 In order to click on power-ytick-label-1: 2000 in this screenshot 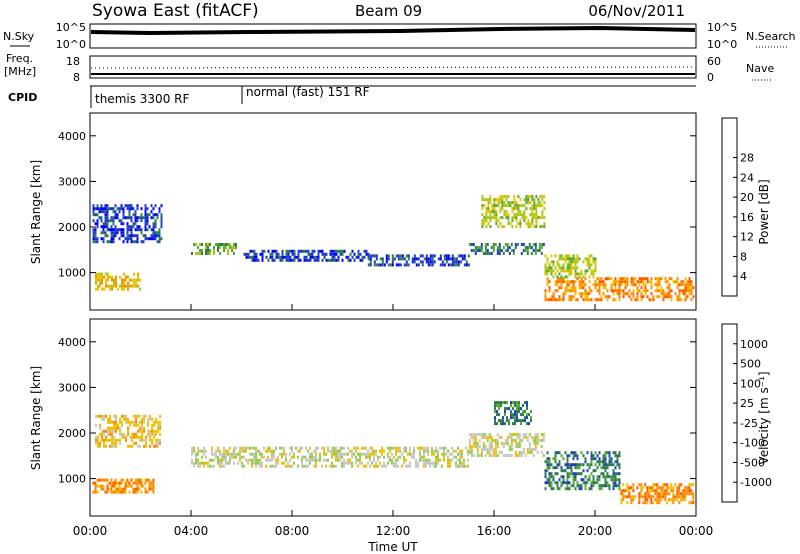, I will do `click(72, 227)`.